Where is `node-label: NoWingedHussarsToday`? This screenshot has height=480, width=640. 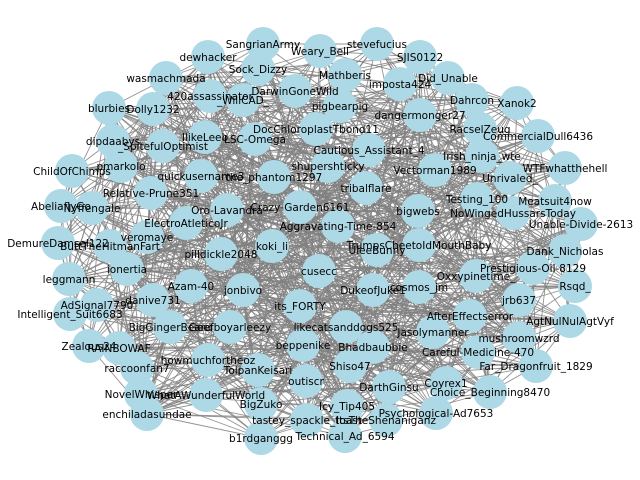
node-label: NoWingedHussarsToday is located at coordinates (513, 214).